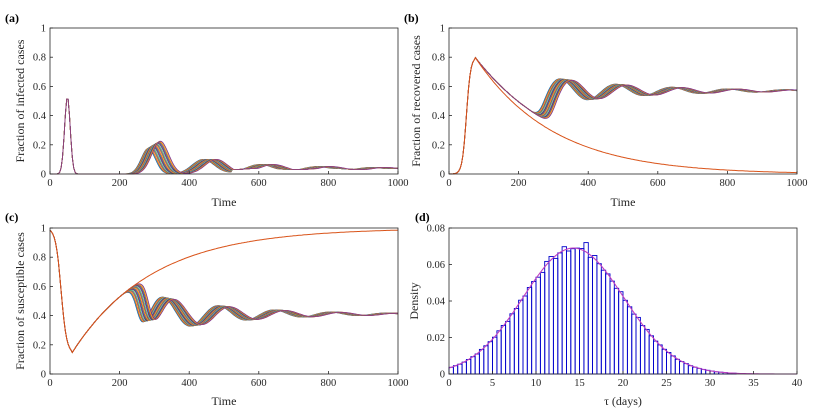 This screenshot has width=830, height=415. I want to click on x-tick-label: 35, so click(753, 383).